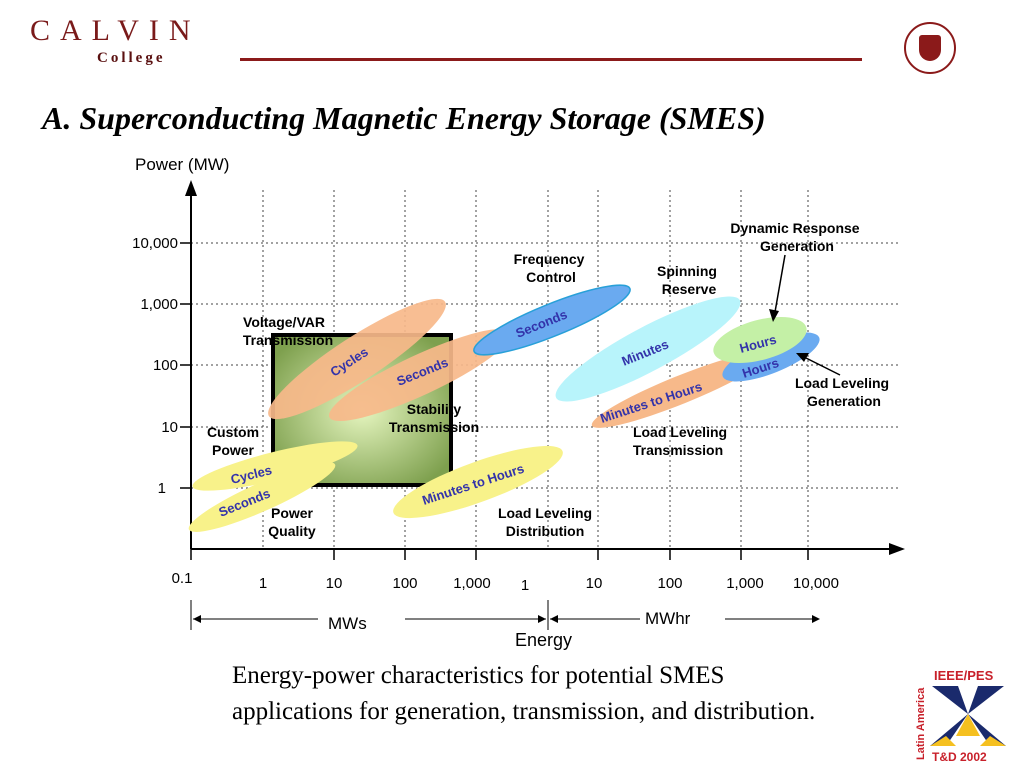 The height and width of the screenshot is (768, 1024). I want to click on x-tick-mwhr: 100, so click(669, 583).